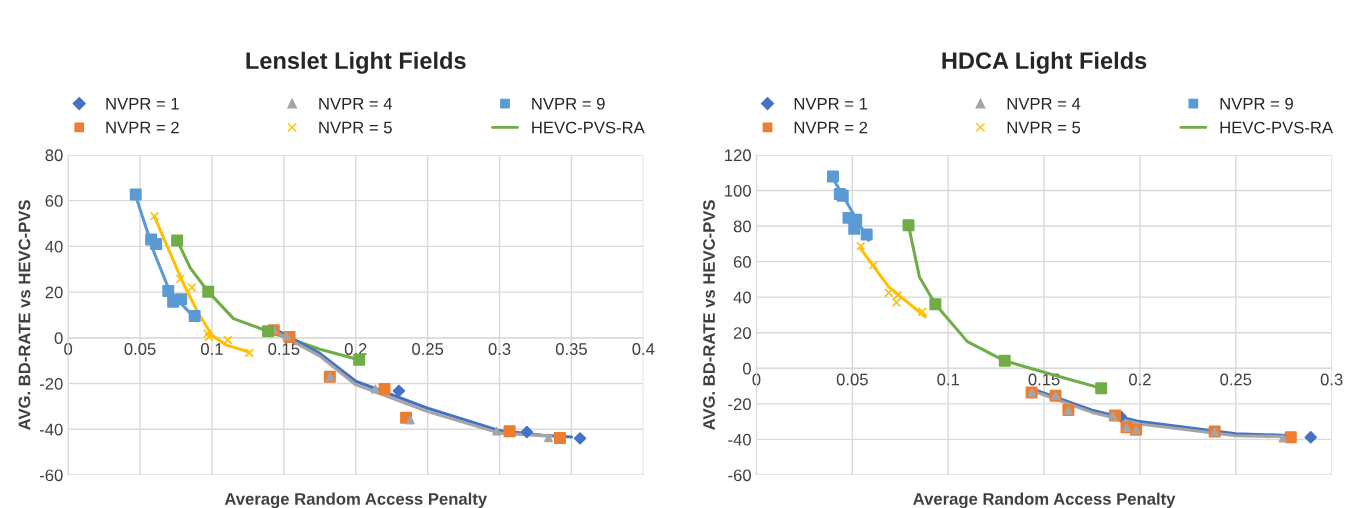 This screenshot has width=1363, height=508. Describe the element at coordinates (356, 62) in the screenshot. I see `chart-title: Lenslet Light Fields` at that location.